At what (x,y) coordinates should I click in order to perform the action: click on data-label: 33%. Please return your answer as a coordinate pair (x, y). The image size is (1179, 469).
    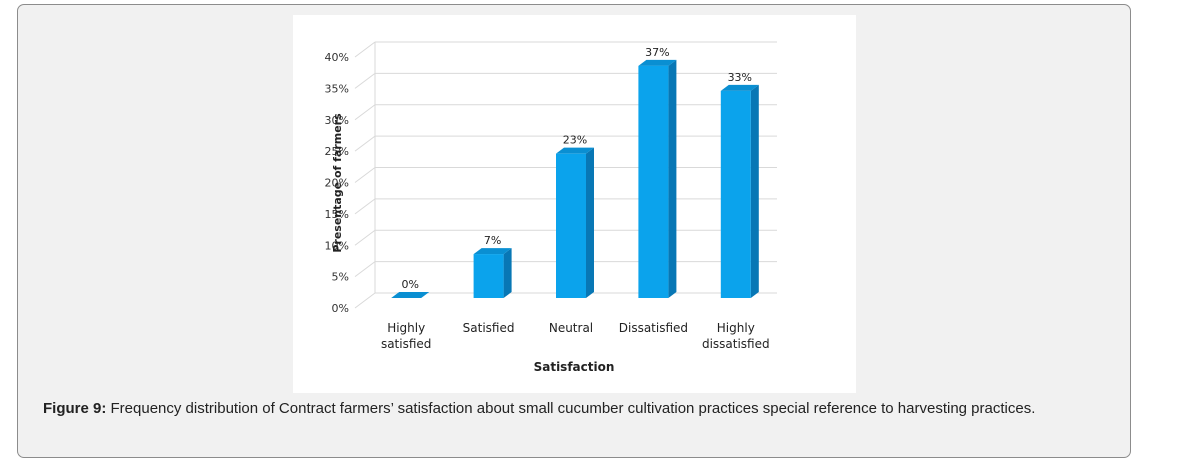
    Looking at the image, I should click on (740, 77).